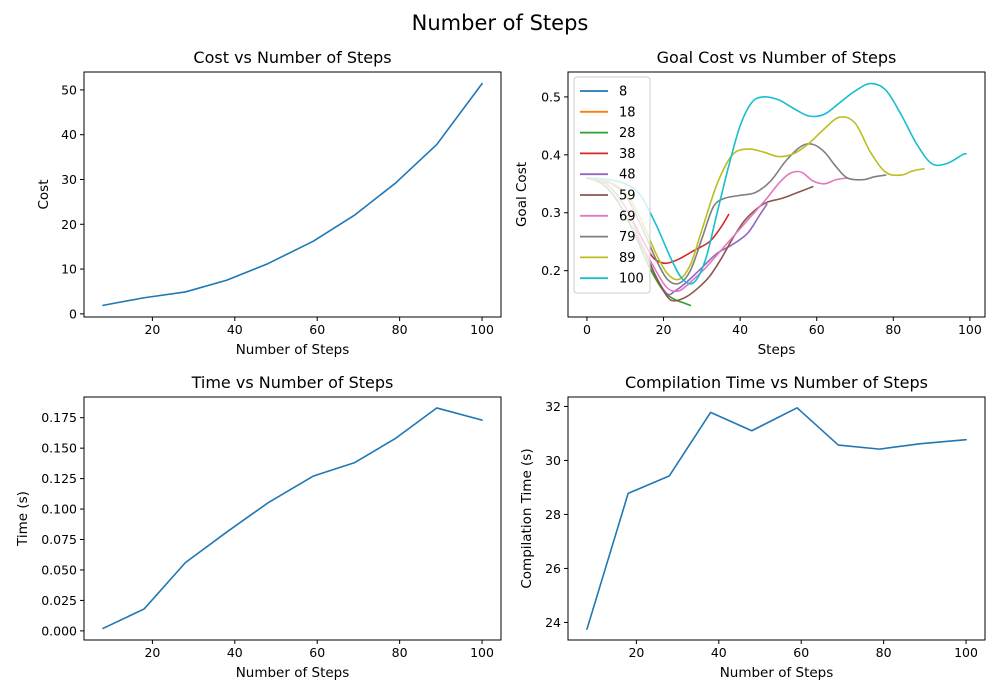  Describe the element at coordinates (553, 514) in the screenshot. I see `y-tick-label: 28` at that location.